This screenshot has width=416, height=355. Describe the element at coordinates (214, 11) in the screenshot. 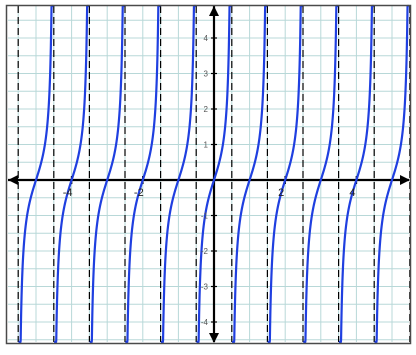

I see `y-axis-arrow-up` at that location.